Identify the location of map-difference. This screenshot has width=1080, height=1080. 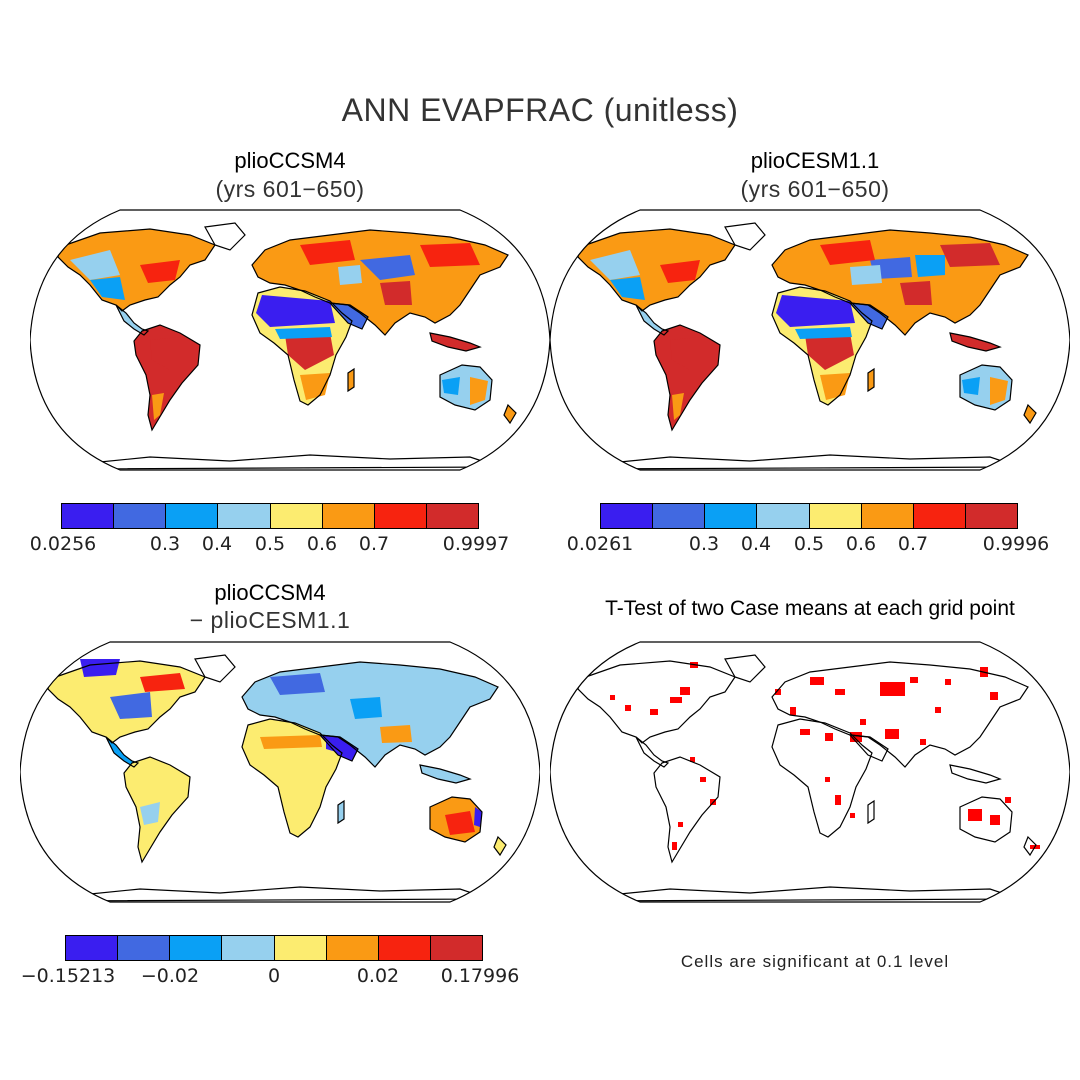
(280, 772).